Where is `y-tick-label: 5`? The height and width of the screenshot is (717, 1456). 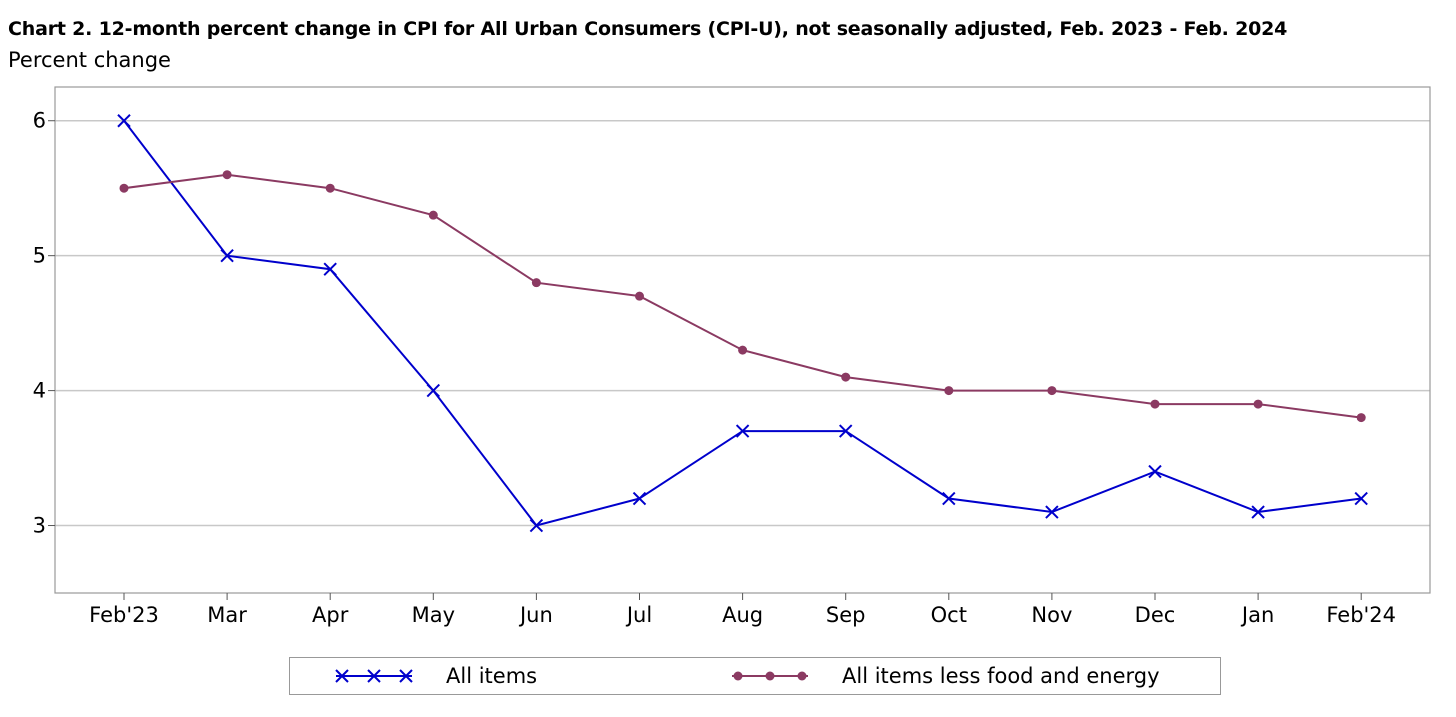 y-tick-label: 5 is located at coordinates (39, 256).